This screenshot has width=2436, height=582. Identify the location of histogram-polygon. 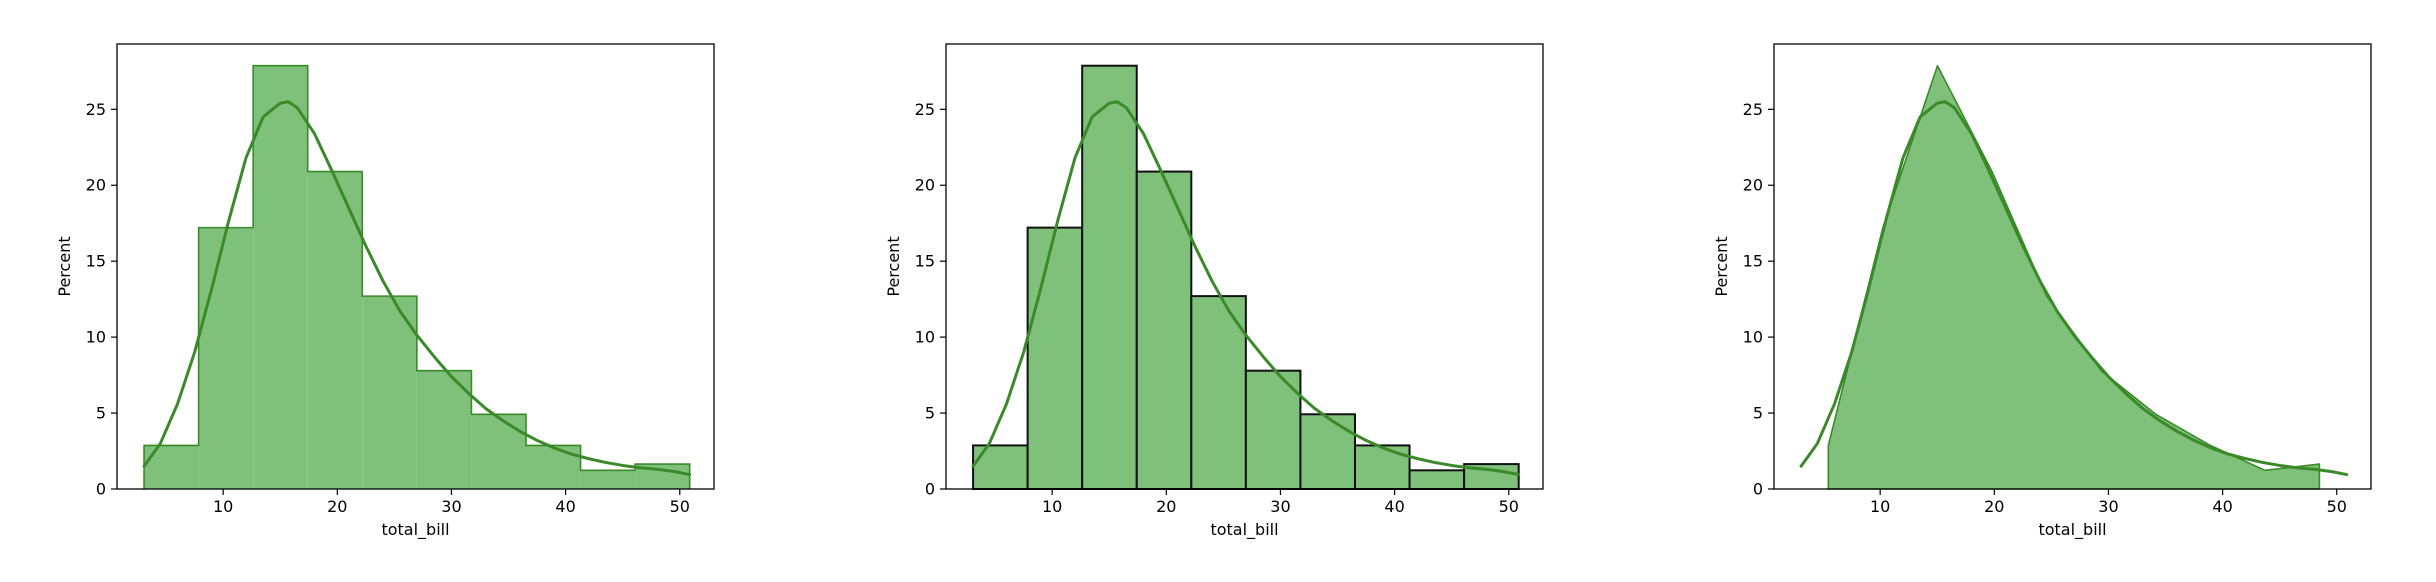
(2074, 277).